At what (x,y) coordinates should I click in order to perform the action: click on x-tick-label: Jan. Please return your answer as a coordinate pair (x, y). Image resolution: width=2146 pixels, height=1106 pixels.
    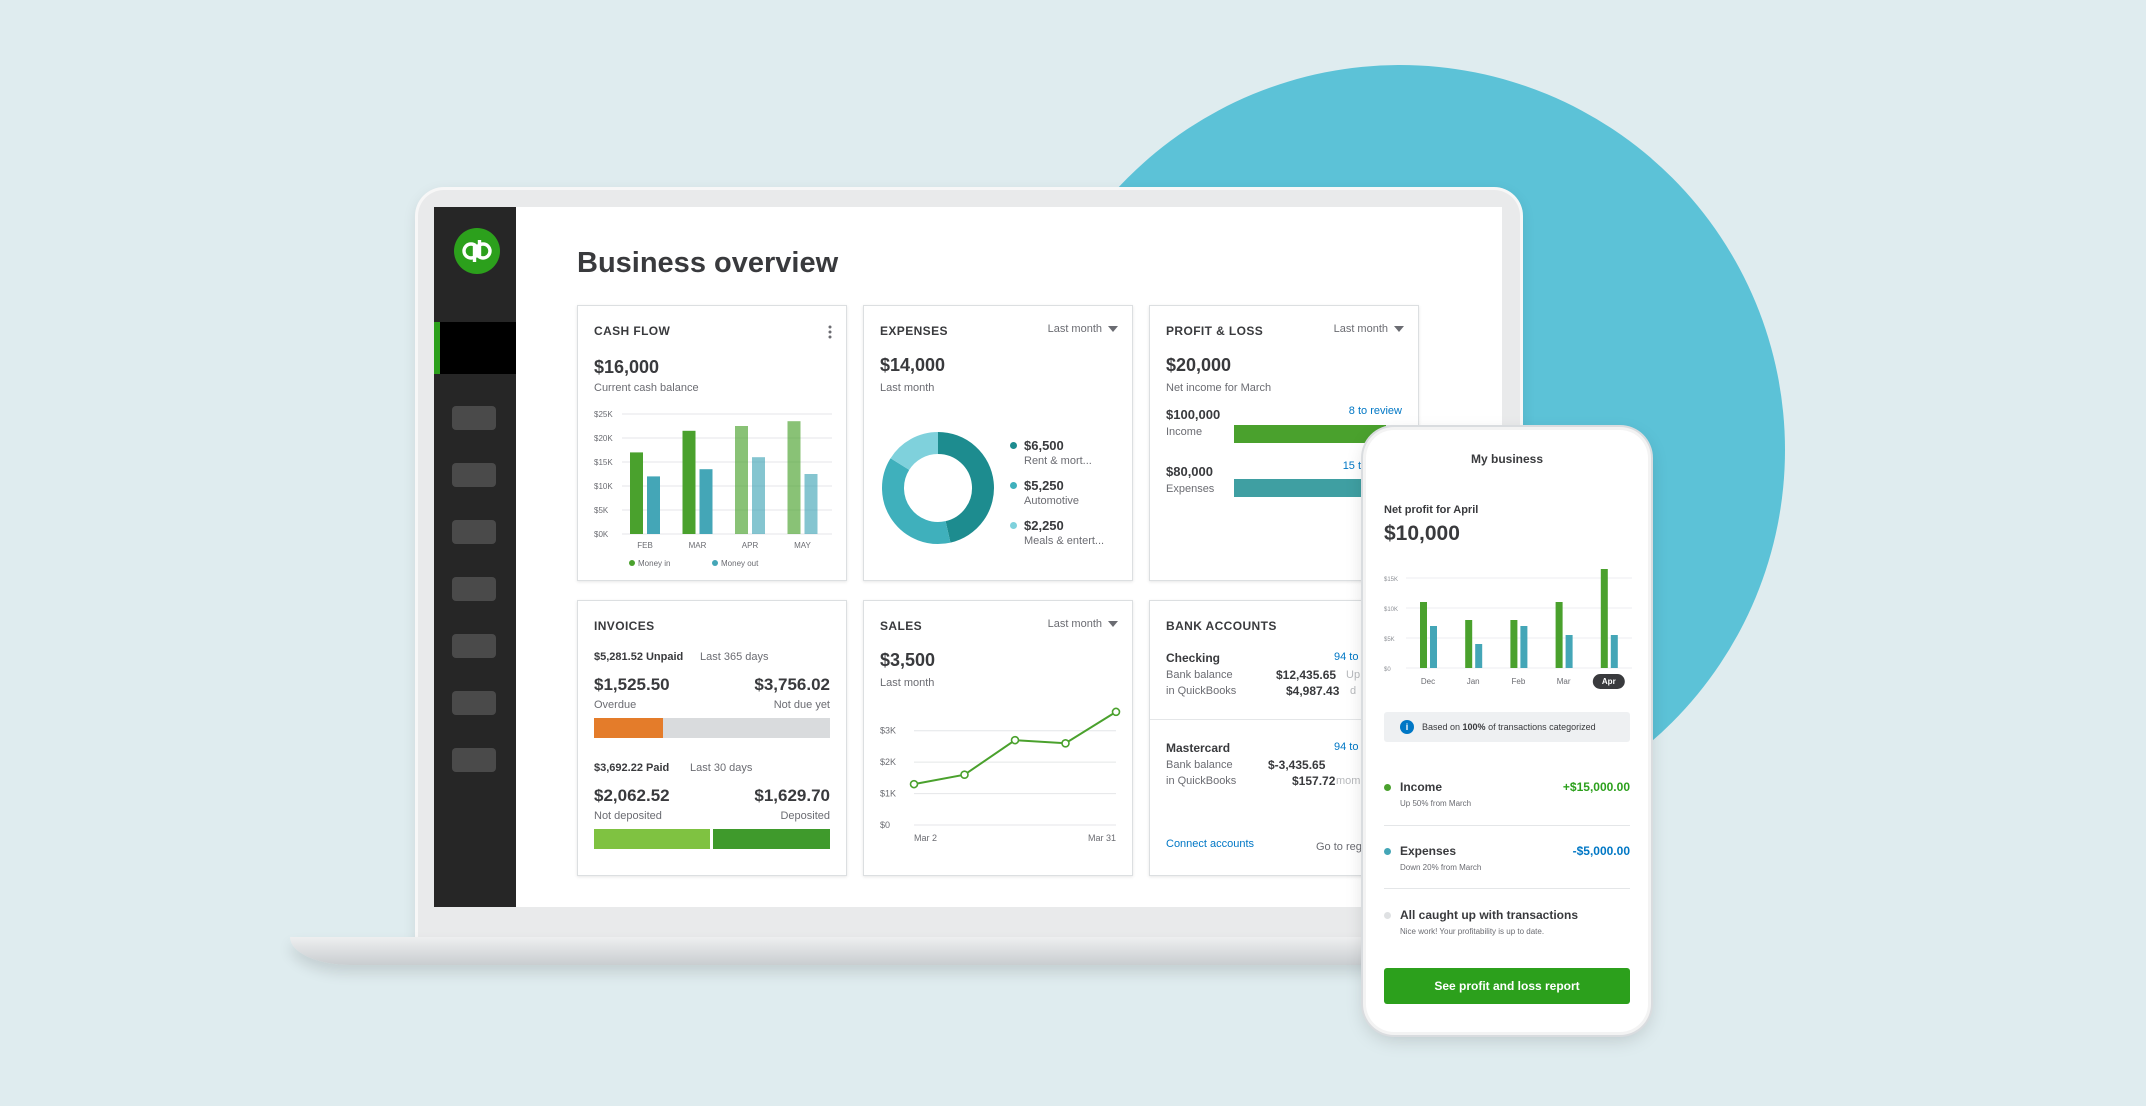
    Looking at the image, I should click on (1473, 681).